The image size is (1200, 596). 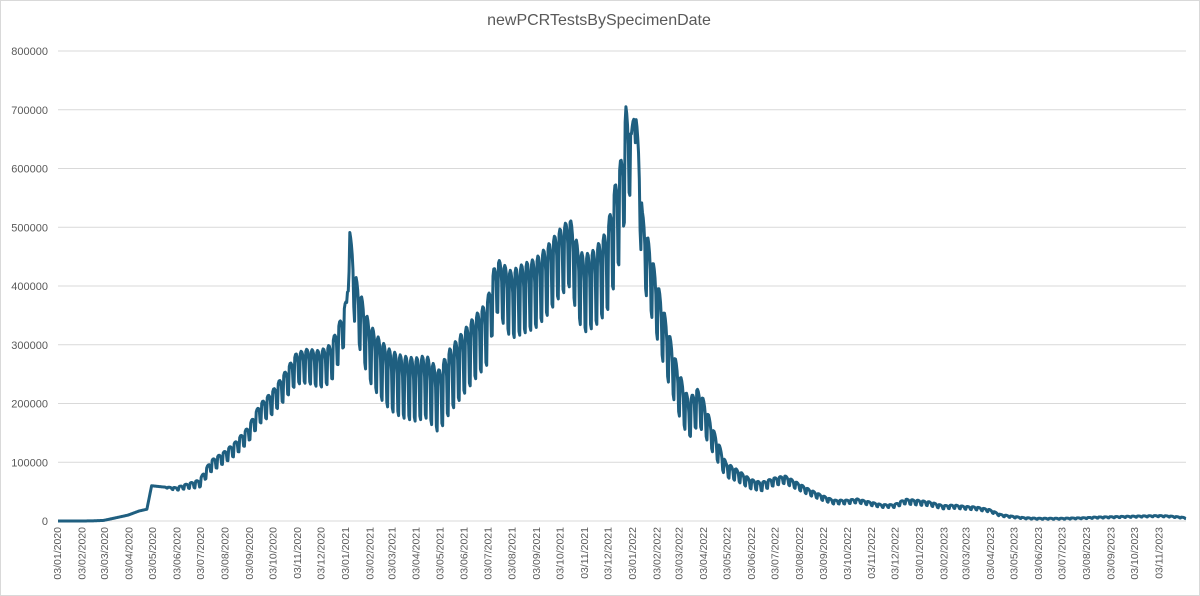 I want to click on x-tick-label: 03/02/2020, so click(x=82, y=553).